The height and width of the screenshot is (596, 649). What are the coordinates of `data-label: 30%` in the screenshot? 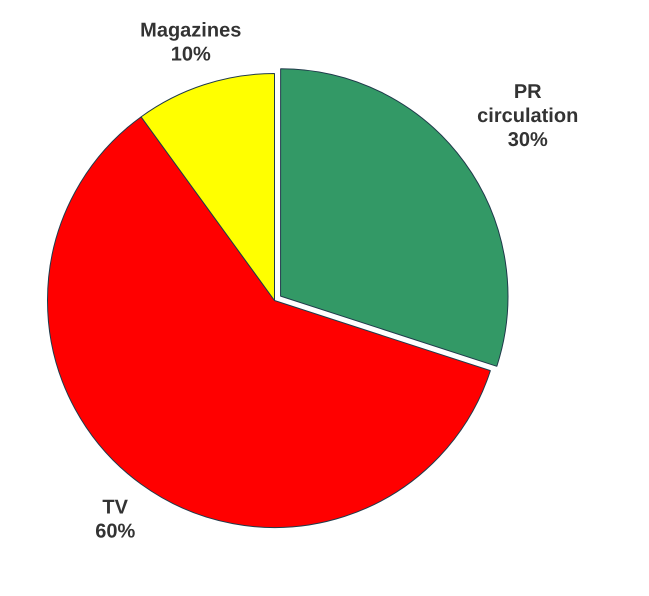 It's located at (528, 140).